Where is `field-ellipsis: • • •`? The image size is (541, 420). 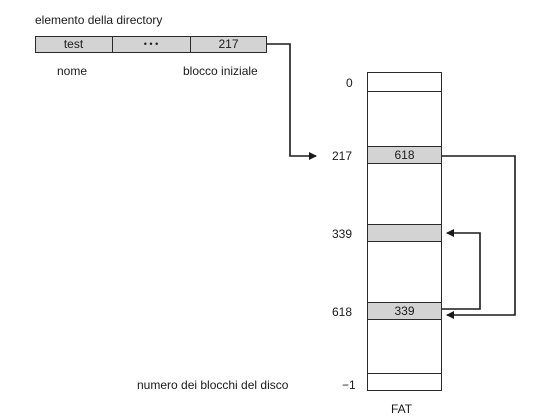
field-ellipsis: • • • is located at coordinates (151, 44).